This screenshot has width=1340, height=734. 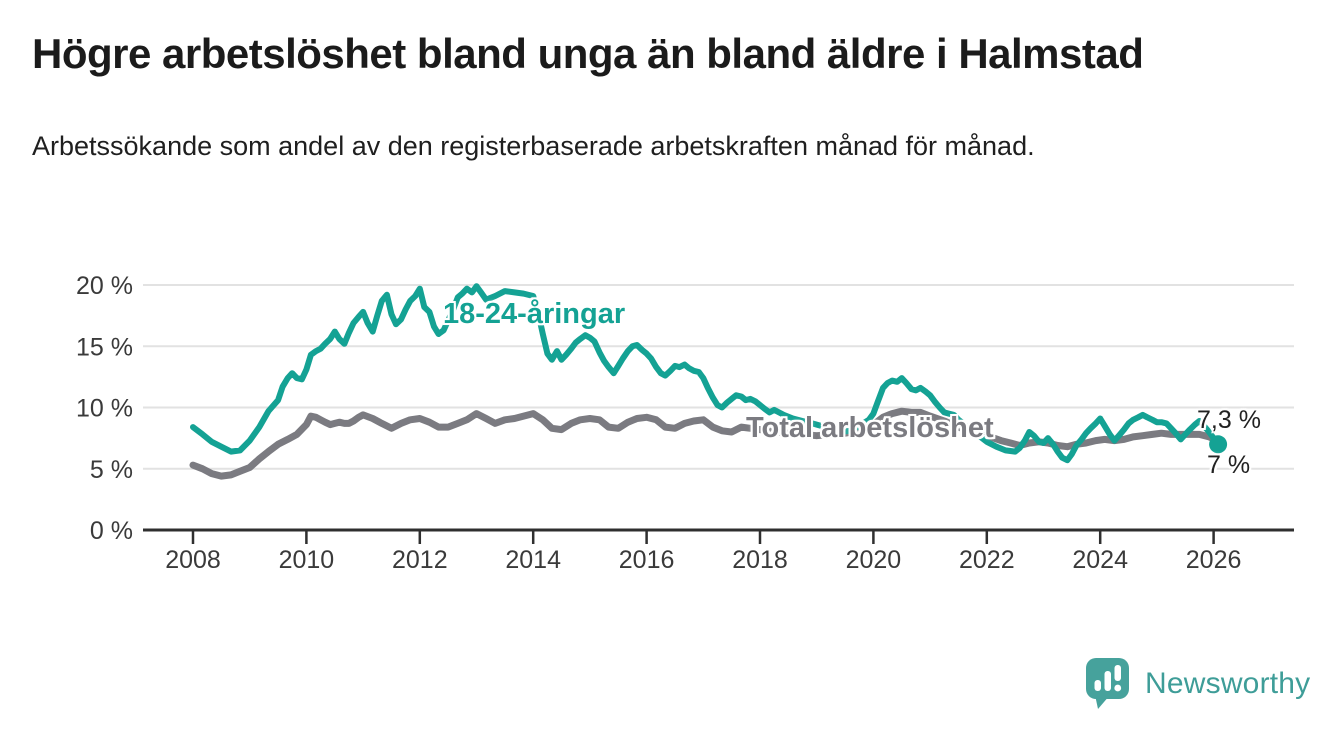 I want to click on end-value-label-total: 7,3 %, so click(x=1229, y=420).